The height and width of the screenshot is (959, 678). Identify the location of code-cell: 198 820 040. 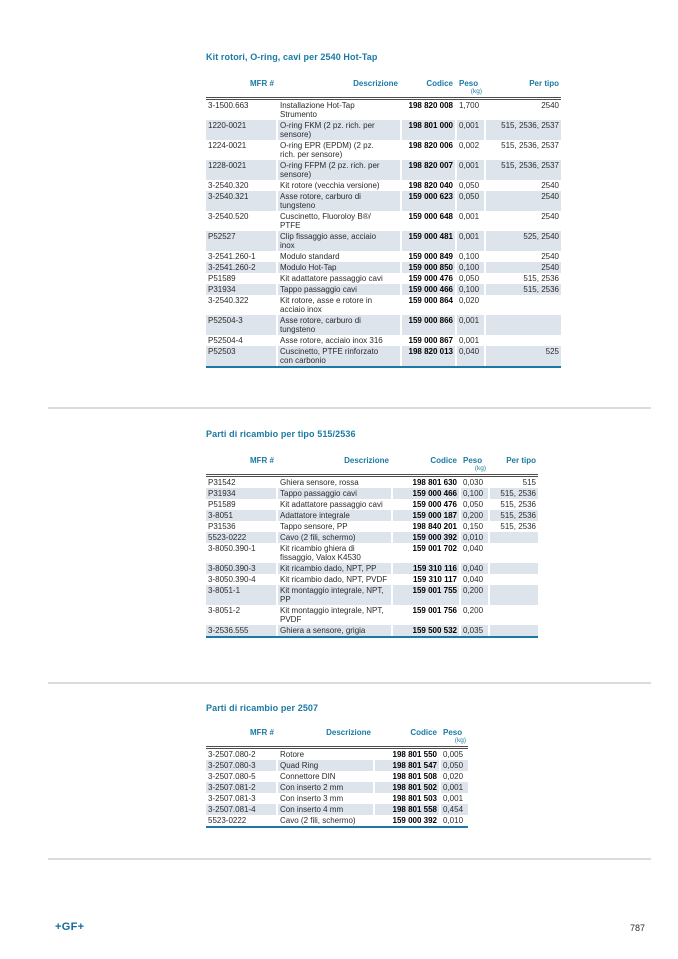
(427, 185).